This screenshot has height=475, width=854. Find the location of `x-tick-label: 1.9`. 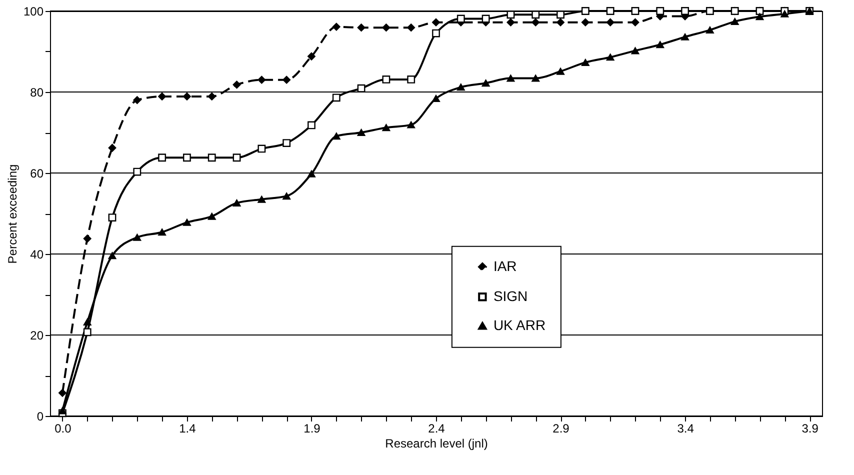

x-tick-label: 1.9 is located at coordinates (312, 429).